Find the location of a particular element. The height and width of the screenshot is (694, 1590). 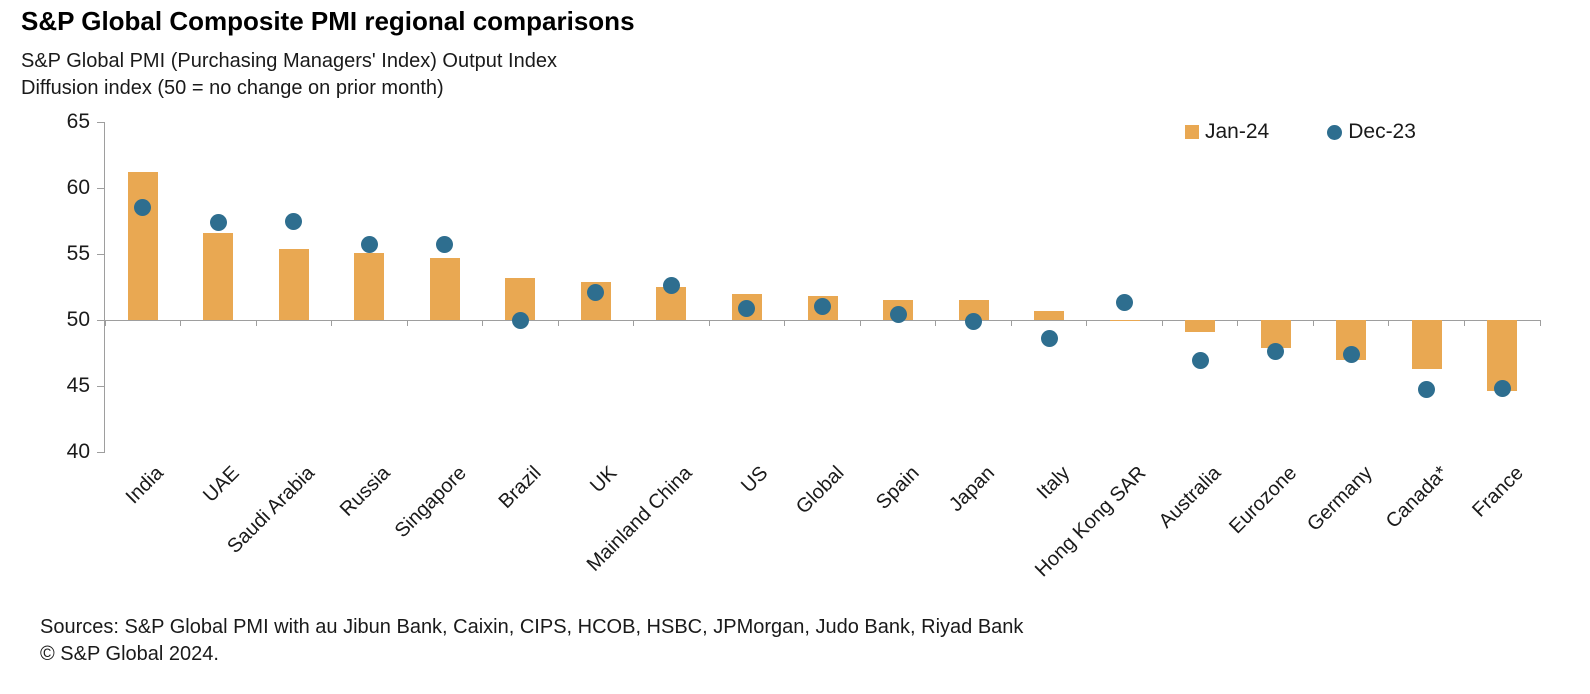

x-axis-label: UK is located at coordinates (604, 480).